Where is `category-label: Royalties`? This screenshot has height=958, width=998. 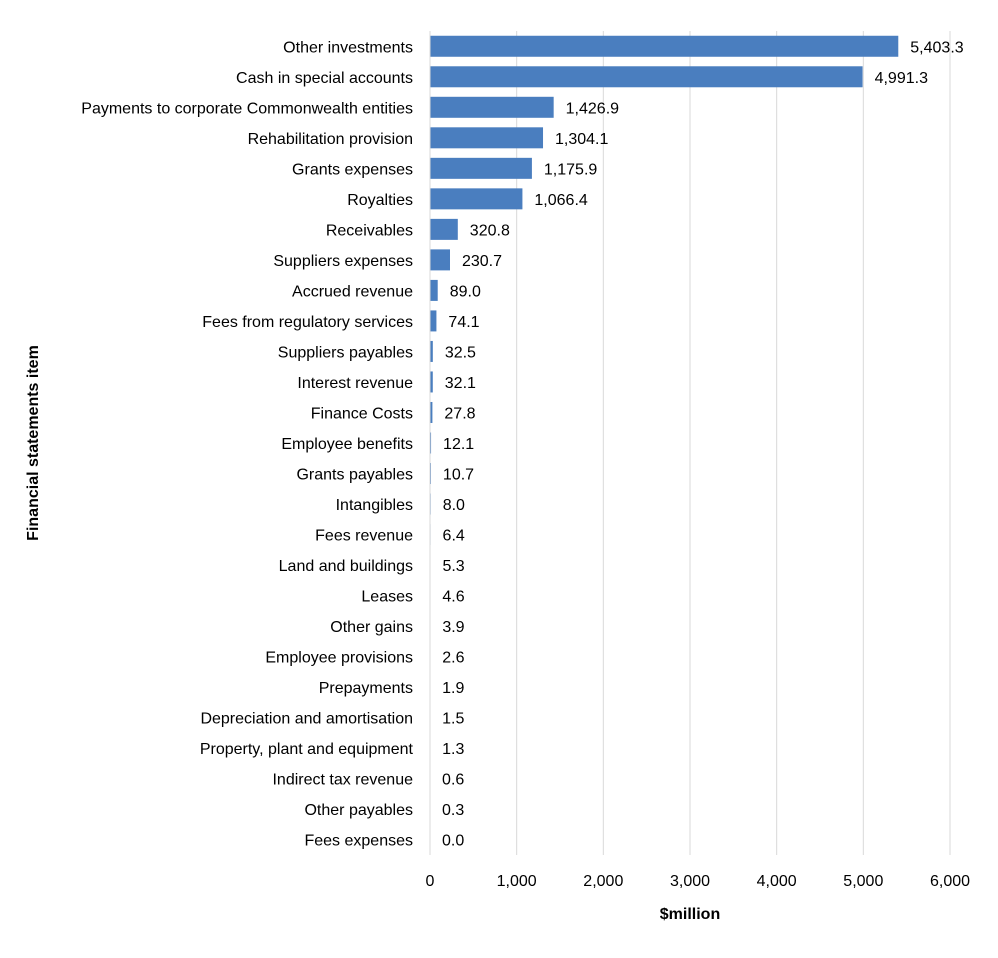 category-label: Royalties is located at coordinates (380, 200).